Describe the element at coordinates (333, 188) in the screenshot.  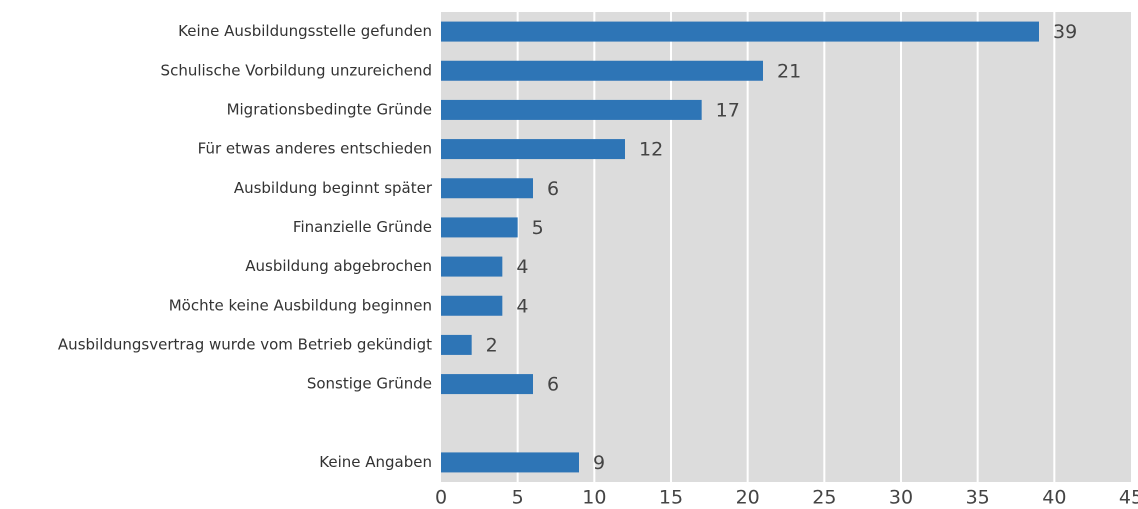
I see `y-tick-label: Ausbildung beginnt später` at that location.